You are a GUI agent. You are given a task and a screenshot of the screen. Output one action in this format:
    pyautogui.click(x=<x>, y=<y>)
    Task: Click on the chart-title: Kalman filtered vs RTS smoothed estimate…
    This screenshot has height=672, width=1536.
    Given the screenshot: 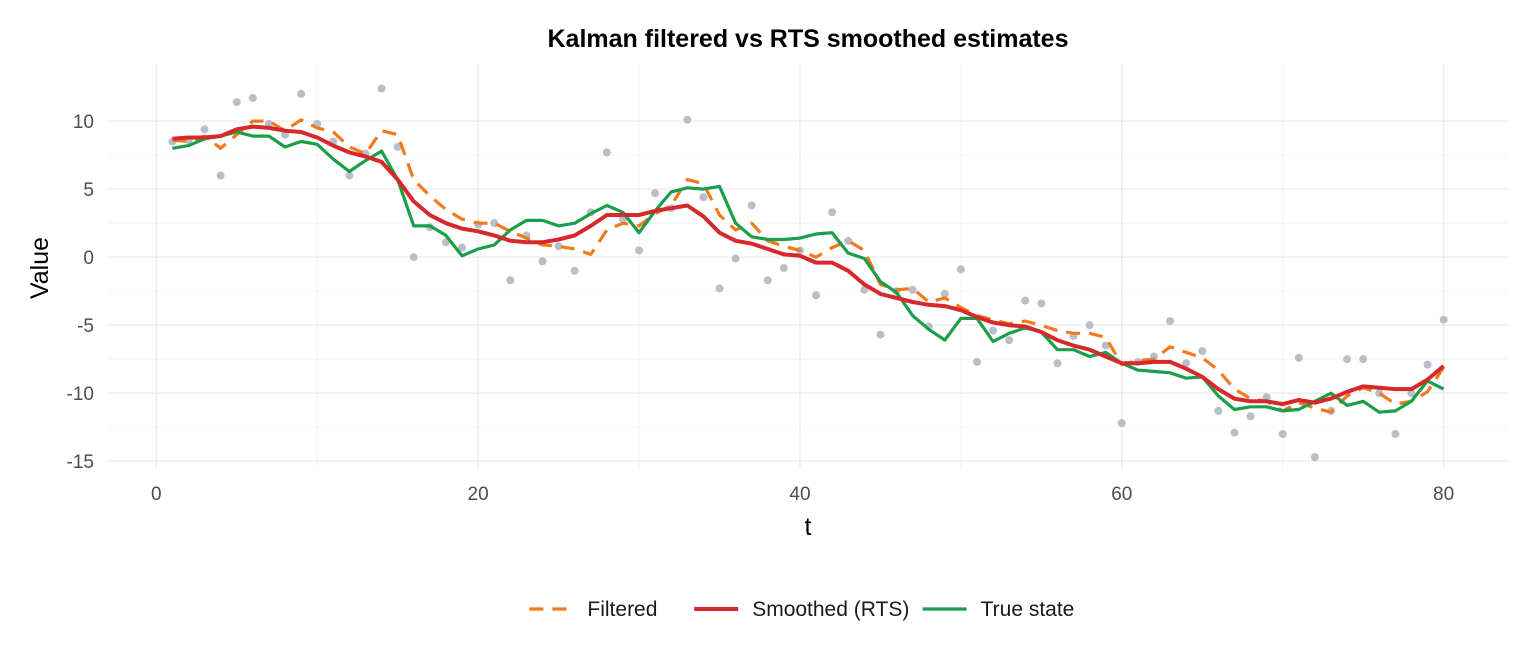 What is the action you would take?
    pyautogui.click(x=808, y=39)
    